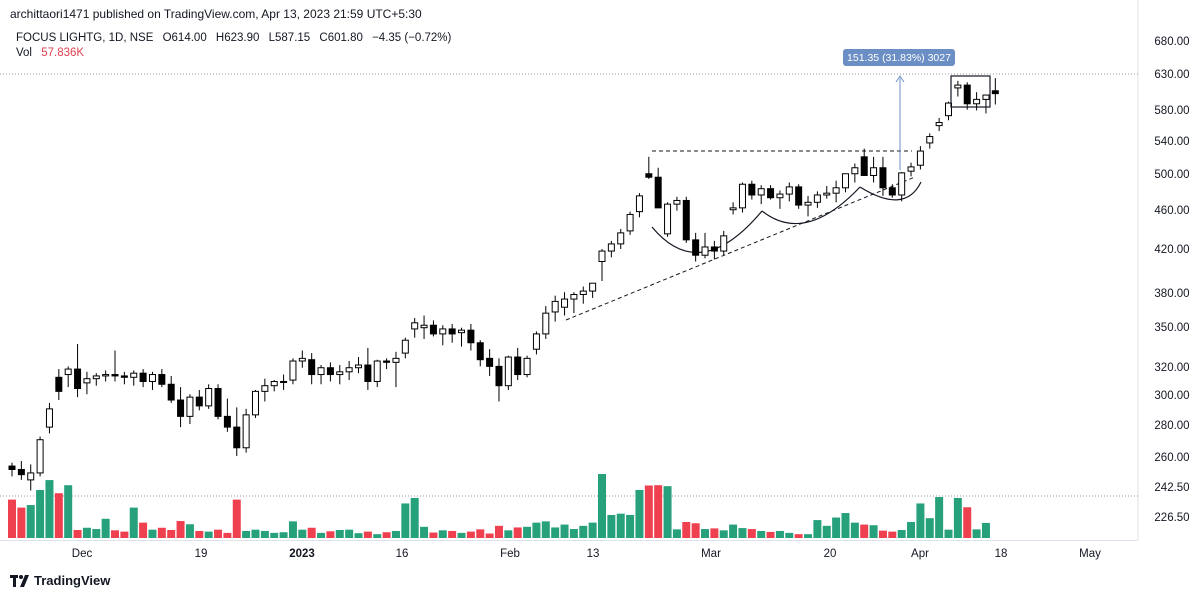  I want to click on y-tick-label: 350.00, so click(1171, 328).